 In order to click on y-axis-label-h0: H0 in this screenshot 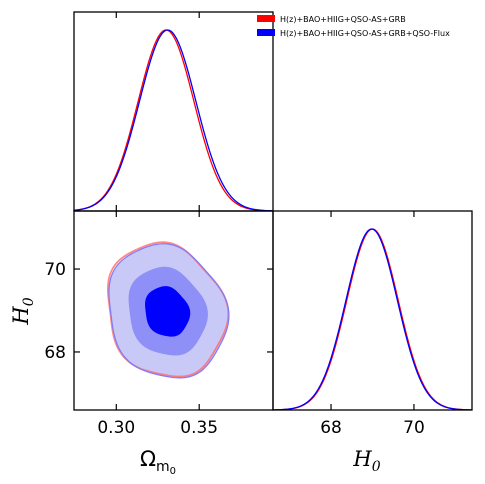, I will do `click(23, 311)`.